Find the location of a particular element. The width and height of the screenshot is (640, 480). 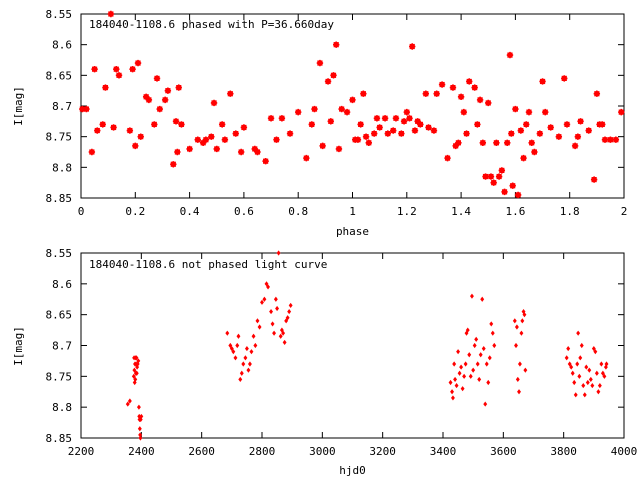

y-tick-label: 8.65 is located at coordinates (59, 315).